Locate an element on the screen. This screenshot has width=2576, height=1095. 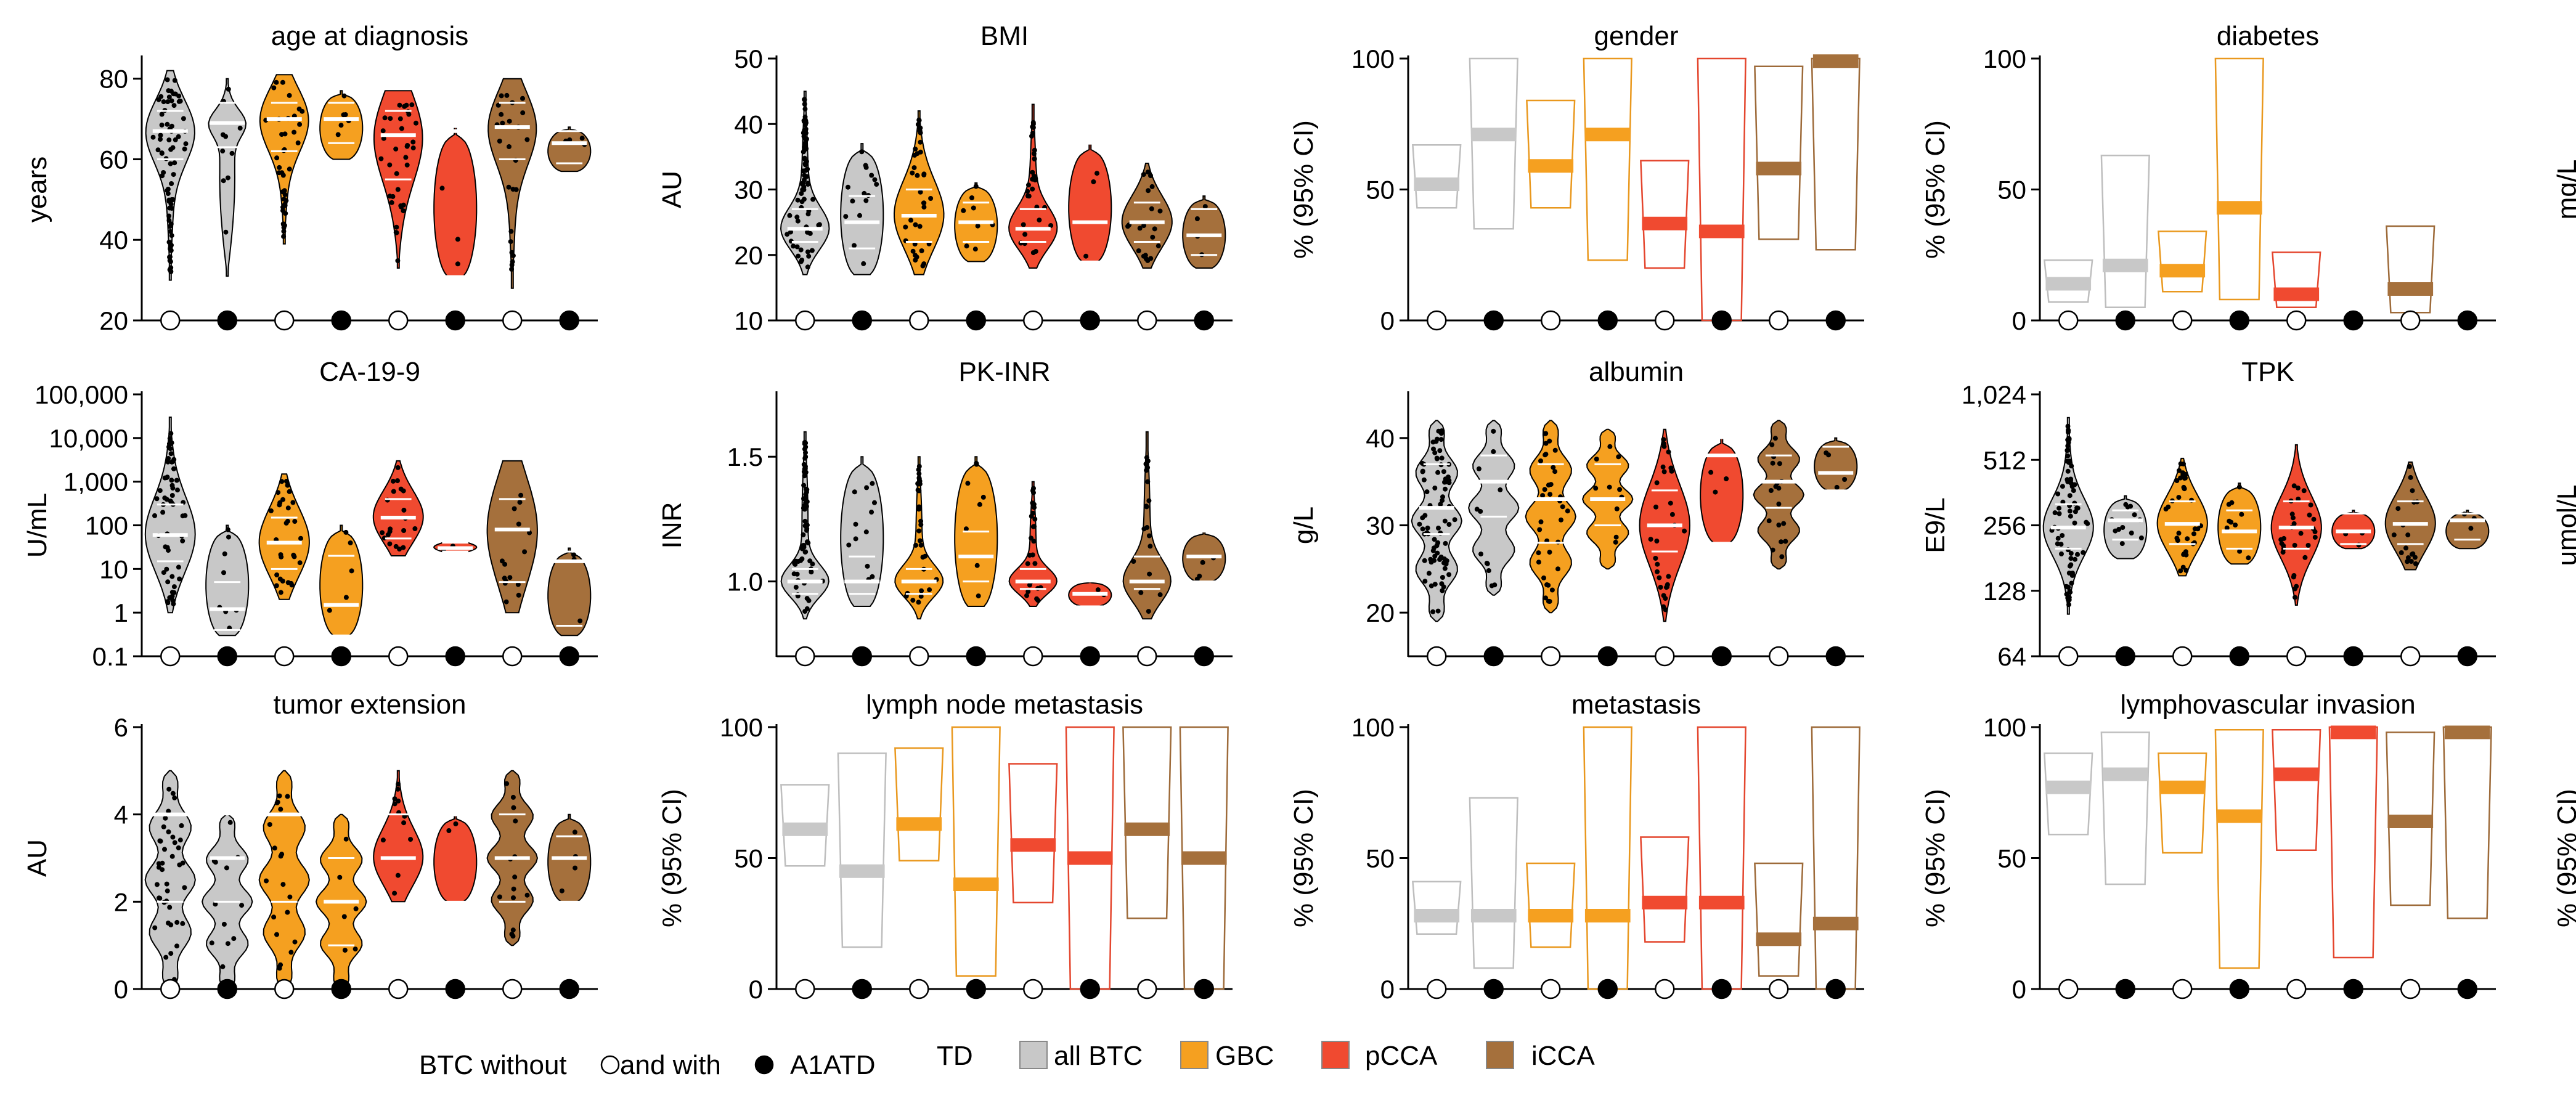
ci-box is located at coordinates (805, 825).